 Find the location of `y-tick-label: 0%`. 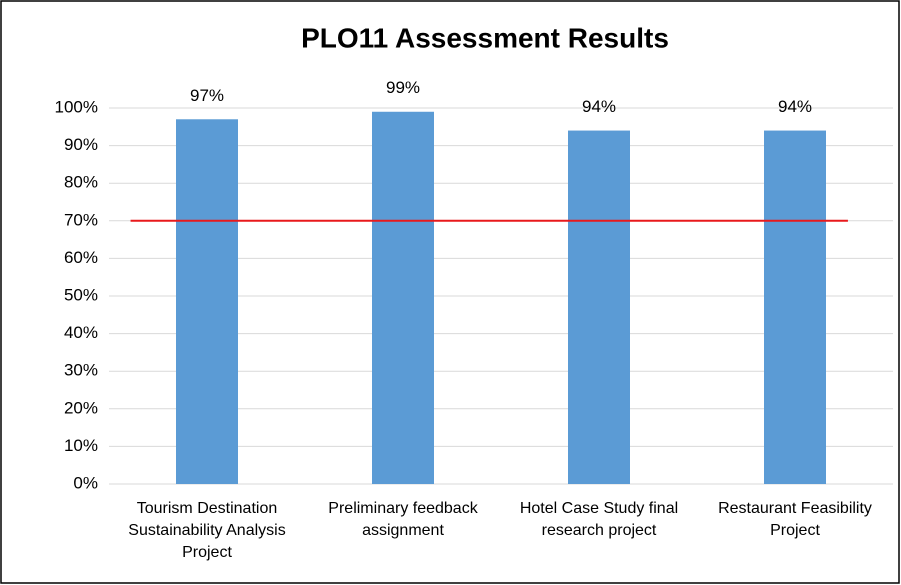

y-tick-label: 0% is located at coordinates (85, 482).